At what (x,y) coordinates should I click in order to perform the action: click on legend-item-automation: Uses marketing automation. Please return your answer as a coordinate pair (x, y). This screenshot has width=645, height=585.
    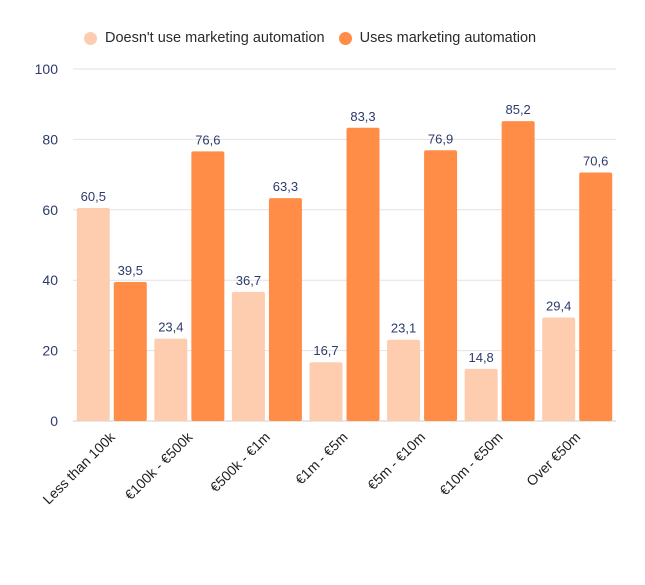
    Looking at the image, I should click on (437, 38).